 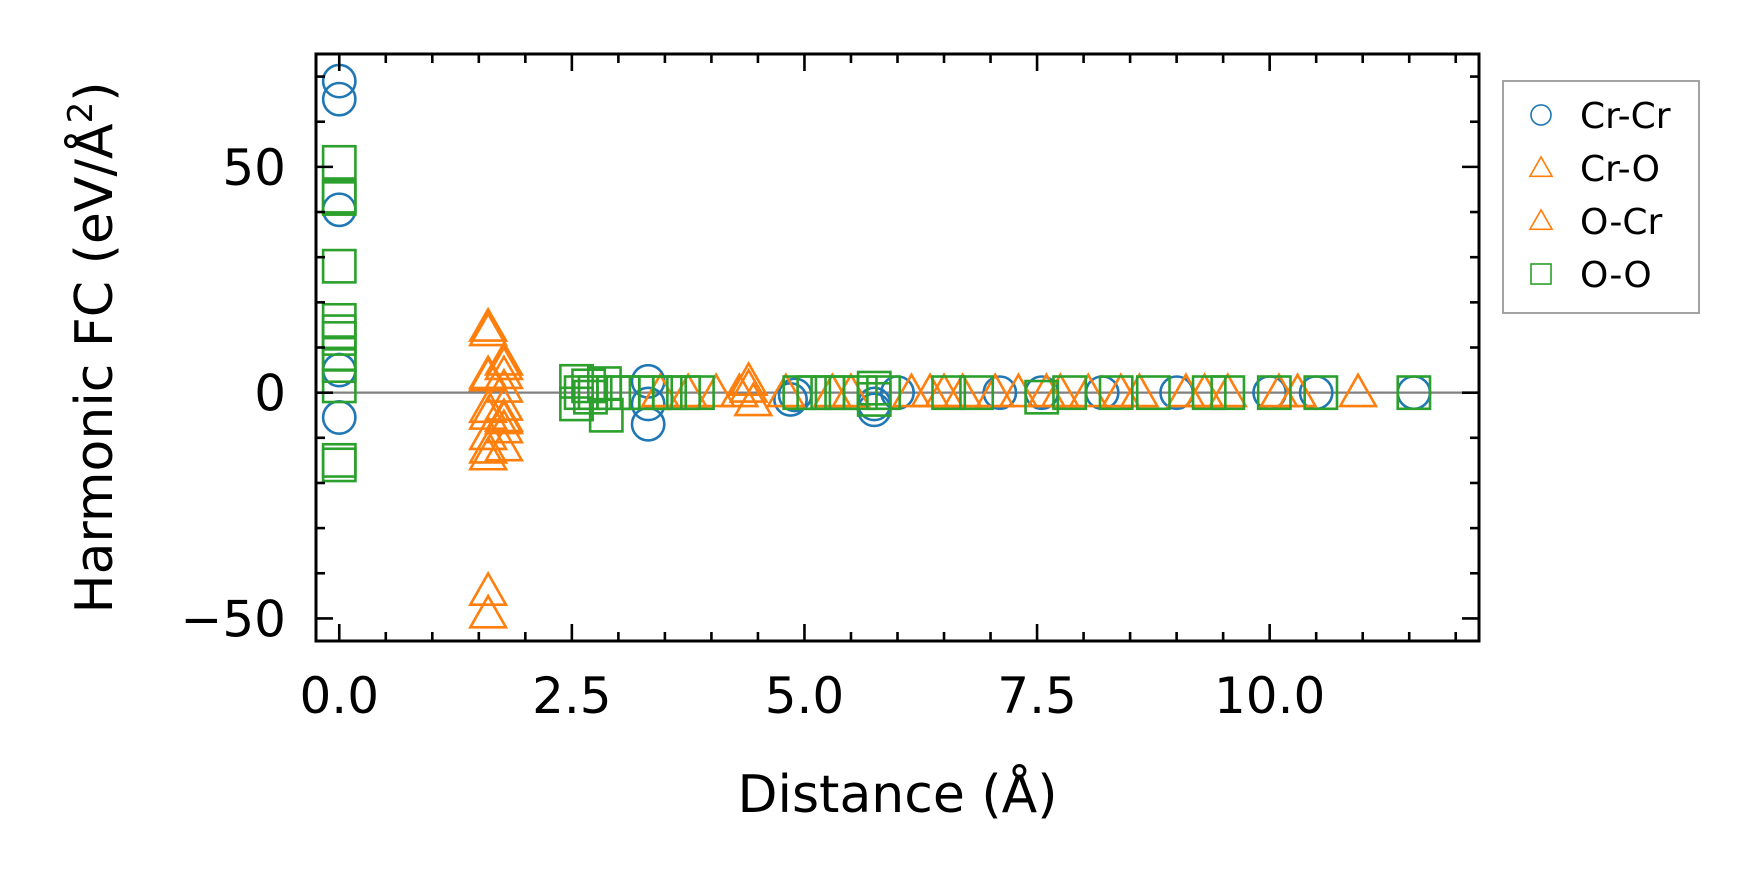 I want to click on x-tick-label-4: 10.0, so click(x=1269, y=696).